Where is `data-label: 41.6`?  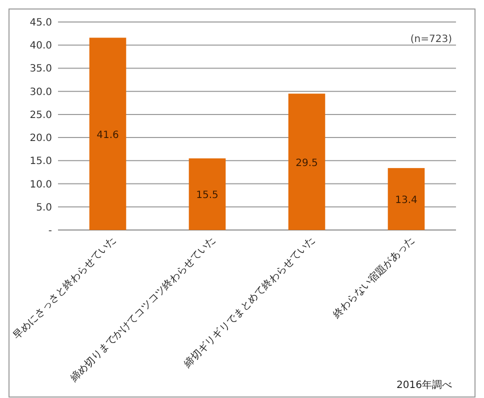
data-label: 41.6 is located at coordinates (107, 135).